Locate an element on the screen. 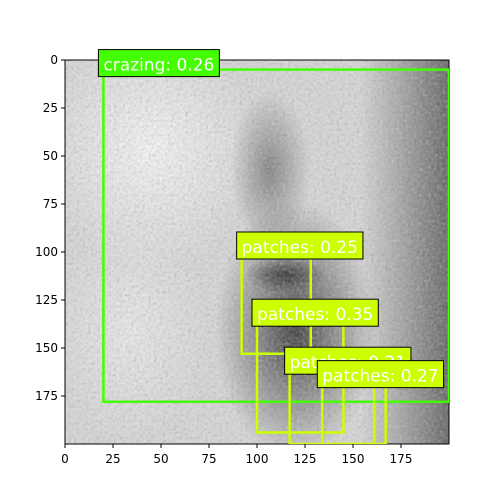 This screenshot has height=500, width=500. x-tick-label: 0 is located at coordinates (65, 459).